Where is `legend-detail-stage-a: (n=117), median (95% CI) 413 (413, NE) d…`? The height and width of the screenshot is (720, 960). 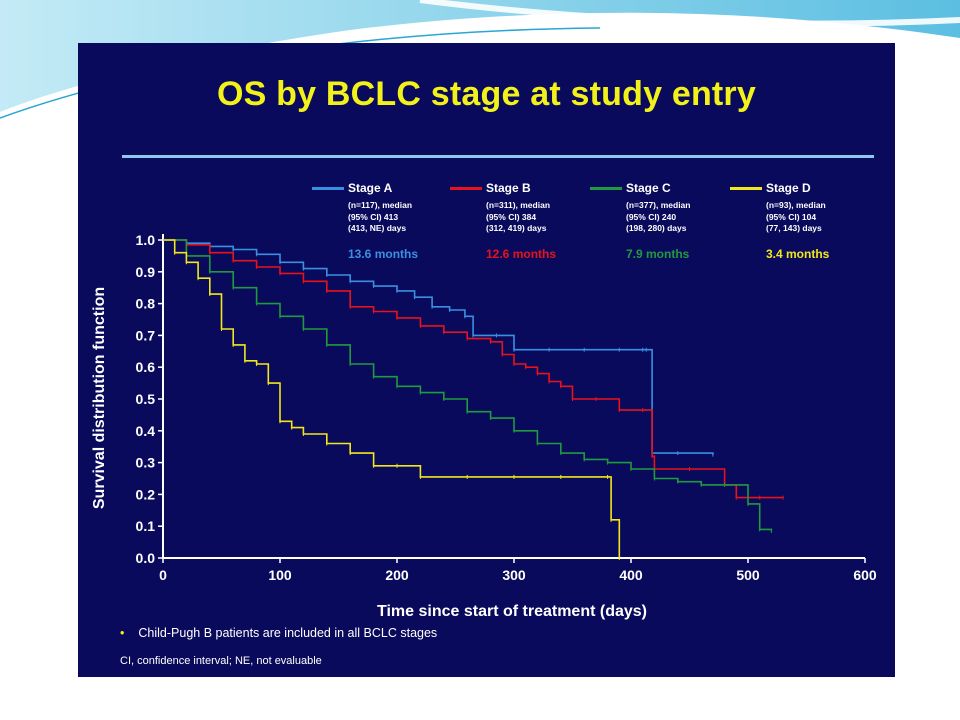
legend-detail-stage-a: (n=117), median (95% CI) 413 (413, NE) d… is located at coordinates (380, 217).